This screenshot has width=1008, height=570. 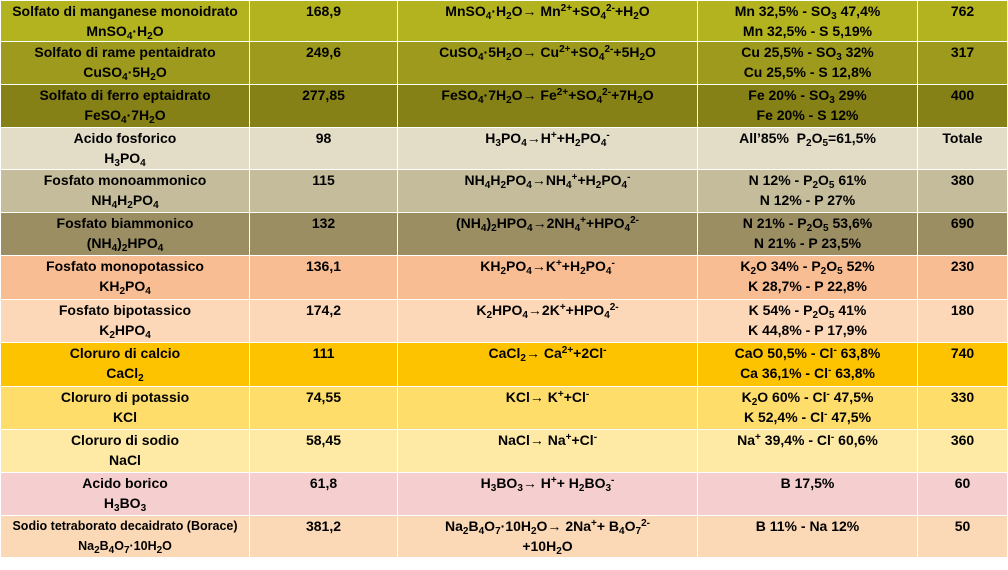 I want to click on value-cell: 180, so click(x=962, y=321).